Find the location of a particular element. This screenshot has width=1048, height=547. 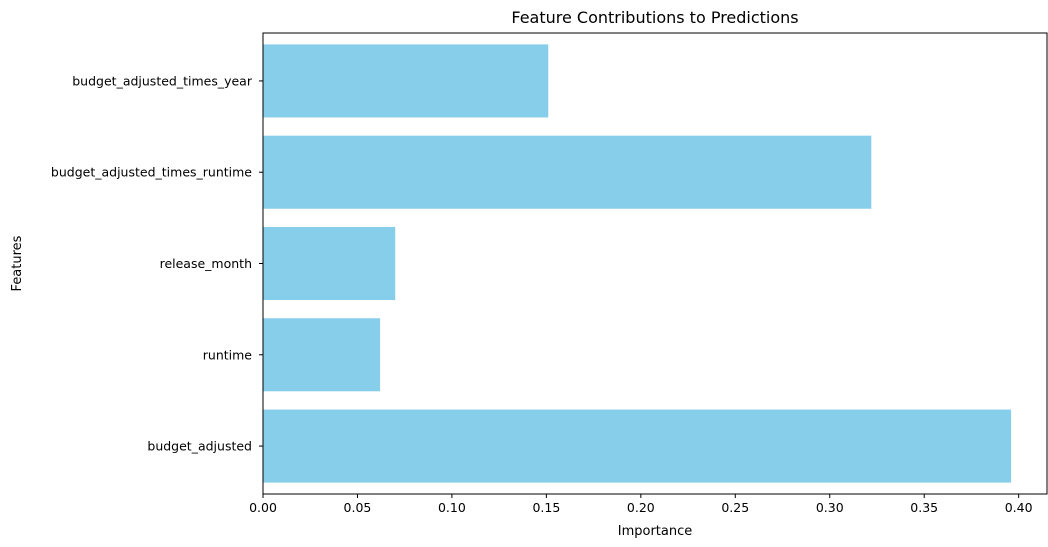

y-tick-label: runtime is located at coordinates (228, 354).